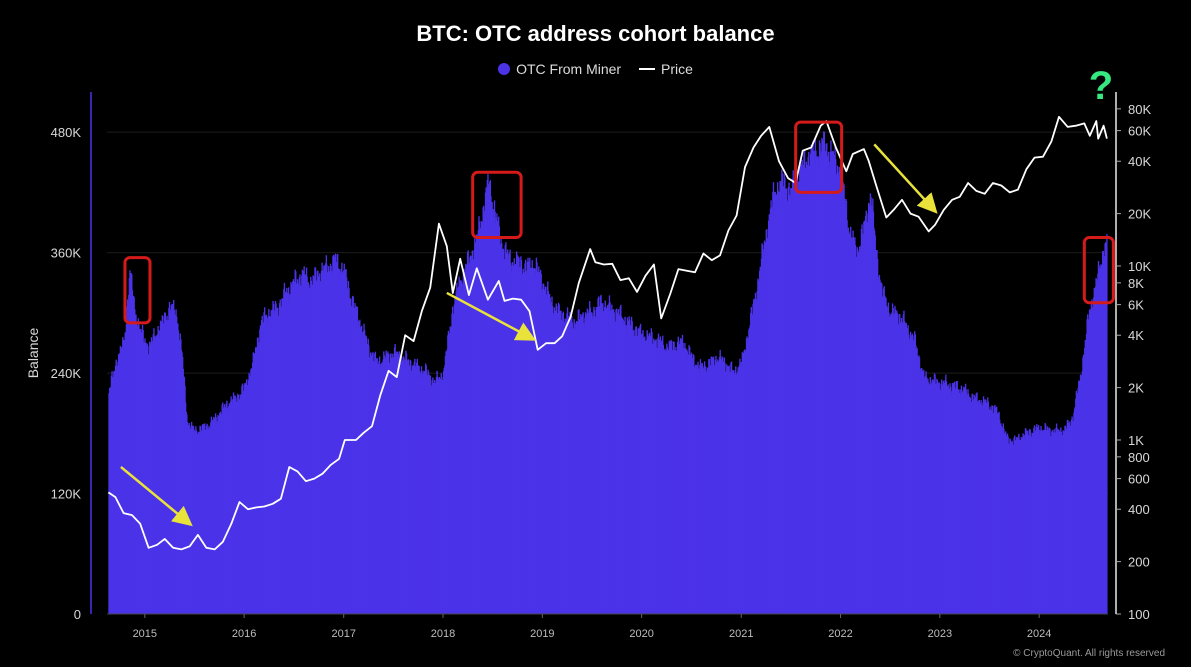 This screenshot has width=1191, height=667. What do you see at coordinates (1136, 388) in the screenshot?
I see `right-tick-label: 2K` at bounding box center [1136, 388].